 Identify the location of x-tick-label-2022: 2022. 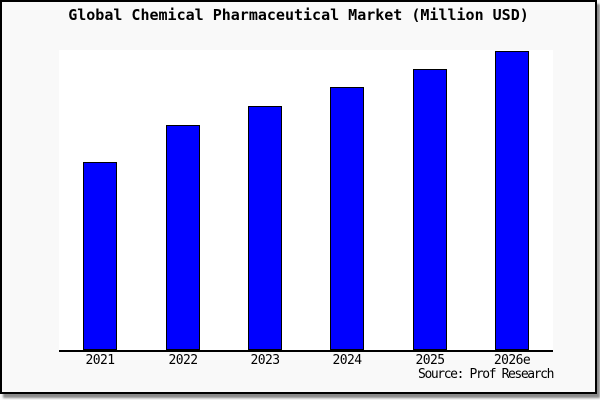
(183, 360).